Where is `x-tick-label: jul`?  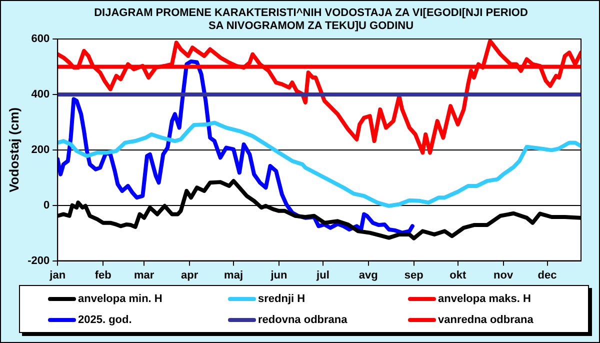
x-tick-label: jul is located at coordinates (323, 275).